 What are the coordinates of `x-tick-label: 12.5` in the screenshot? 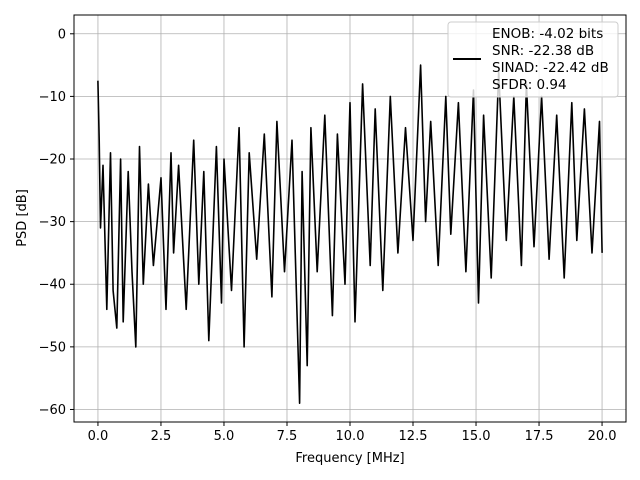 It's located at (413, 436).